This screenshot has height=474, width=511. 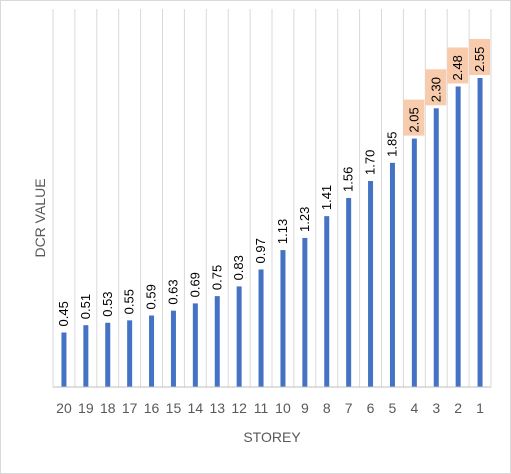 I want to click on data-label-group: 2.48, so click(x=458, y=65).